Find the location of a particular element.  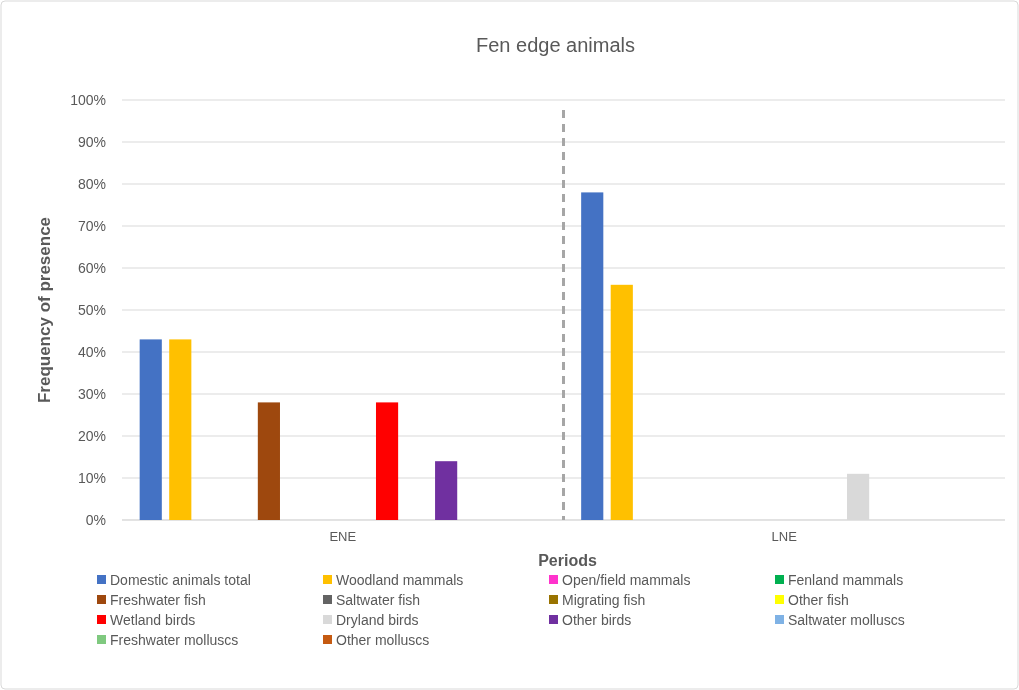

legend-label: Freshwater molluscs is located at coordinates (174, 640).